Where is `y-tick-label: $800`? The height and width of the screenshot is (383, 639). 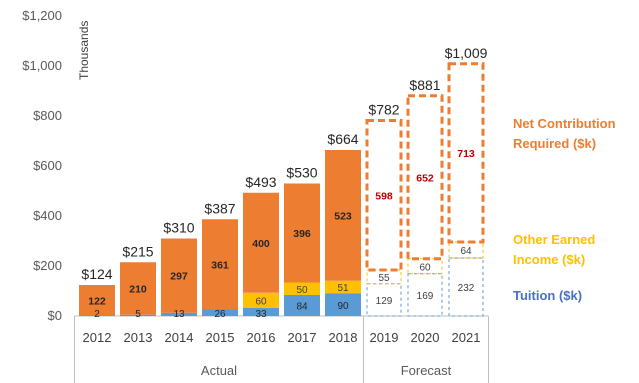
y-tick-label: $800 is located at coordinates (47, 115).